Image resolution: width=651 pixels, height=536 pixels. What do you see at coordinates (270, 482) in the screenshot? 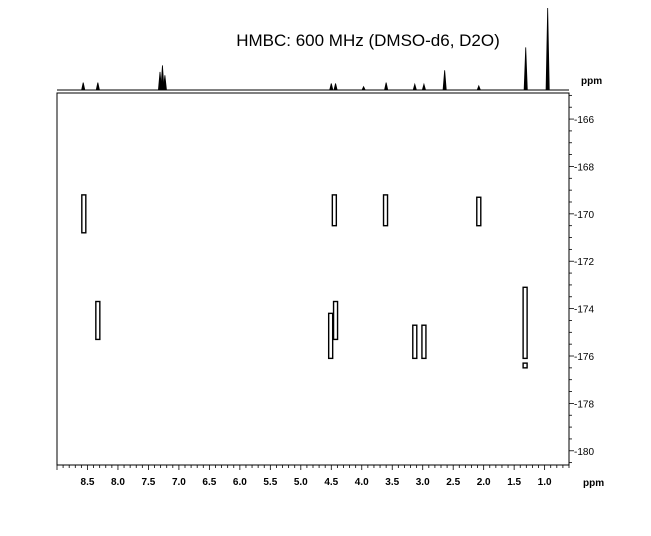
I see `x-tick-label: 5.5` at bounding box center [270, 482].